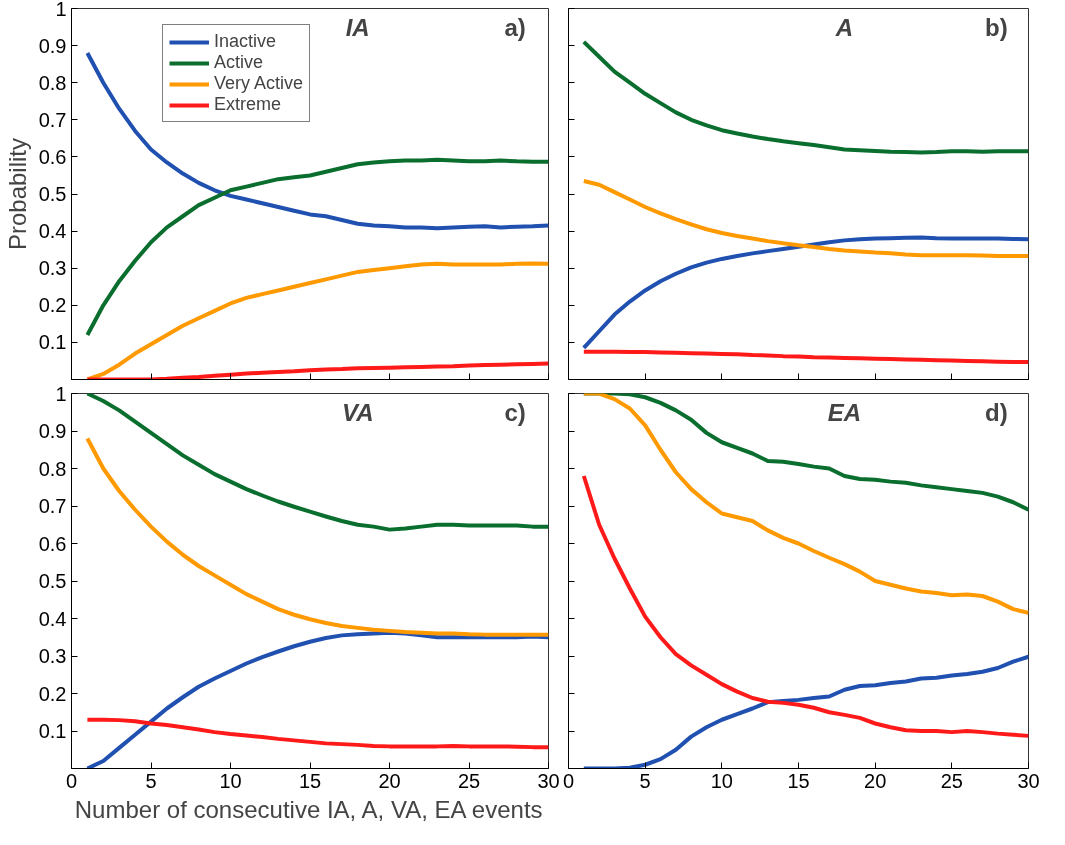  Describe the element at coordinates (996, 27) in the screenshot. I see `annotation: b)` at that location.